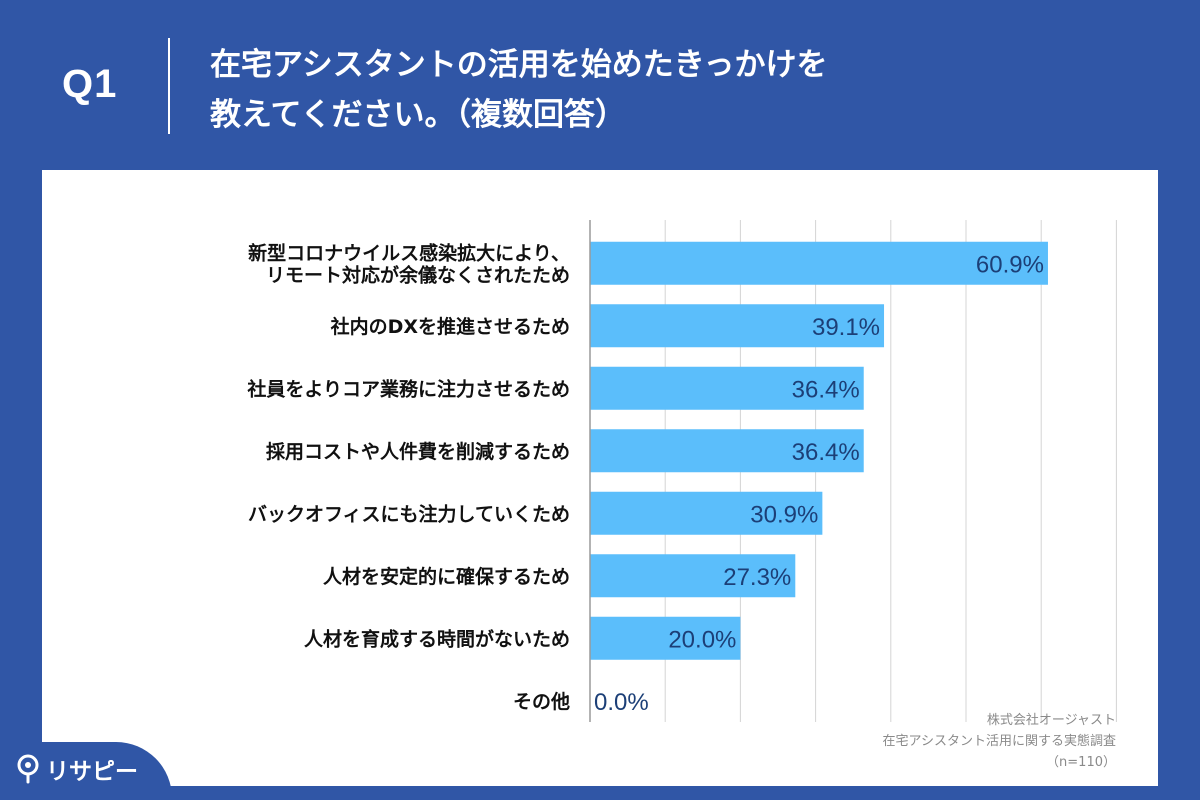 The width and height of the screenshot is (1200, 800). I want to click on category-label: バックオフィスにも注力していくため, so click(409, 513).